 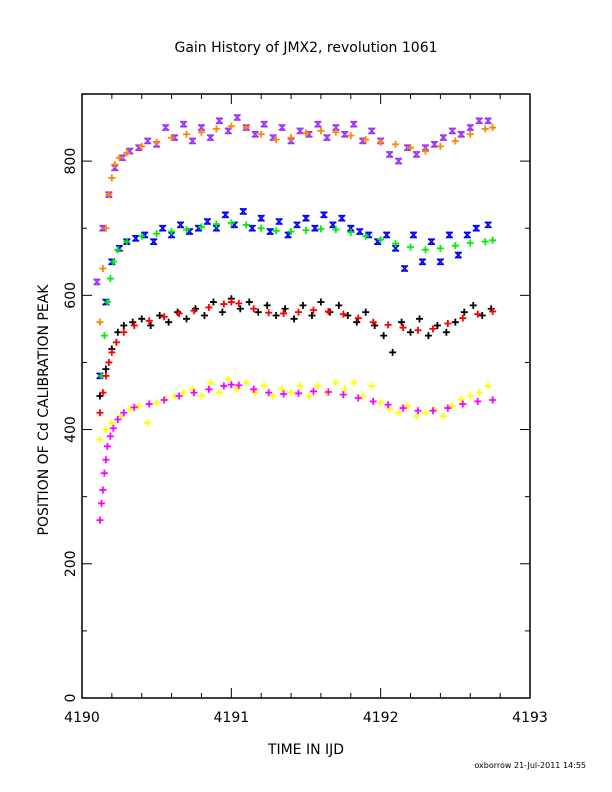 I want to click on y-tick-label: 200, so click(x=71, y=563).